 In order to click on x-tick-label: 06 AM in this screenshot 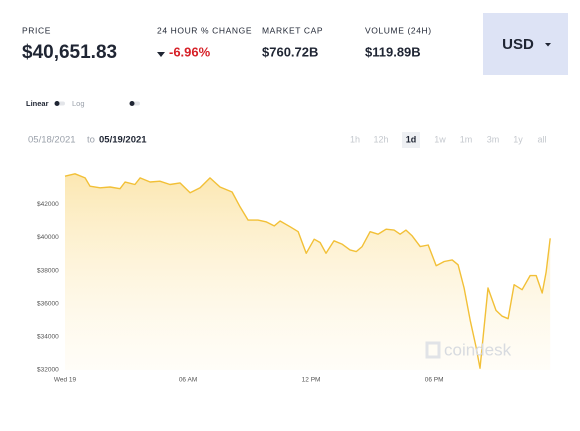, I will do `click(188, 380)`.